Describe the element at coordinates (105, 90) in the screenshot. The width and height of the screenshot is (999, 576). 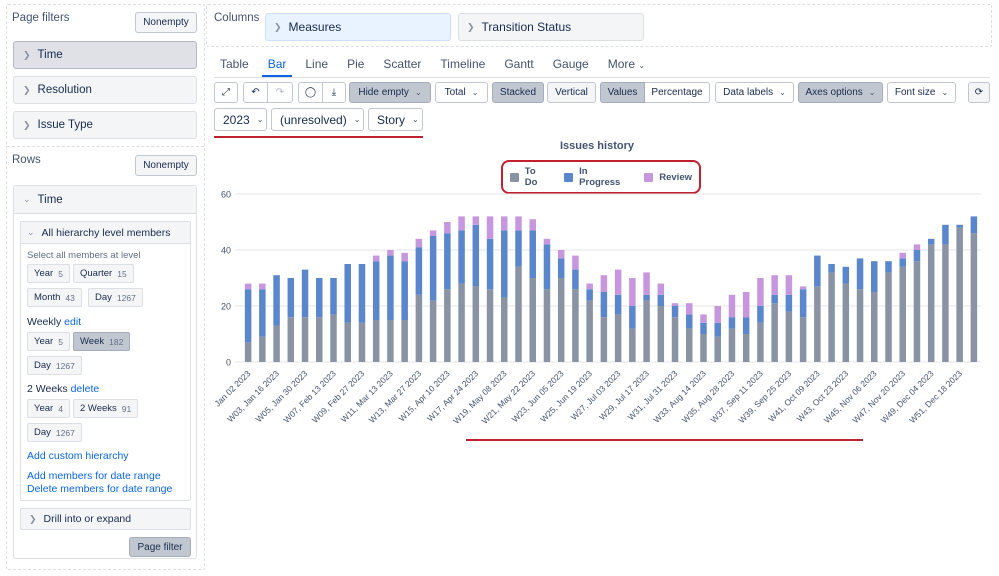
I see `filter-resolution: ❯ Resolution` at that location.